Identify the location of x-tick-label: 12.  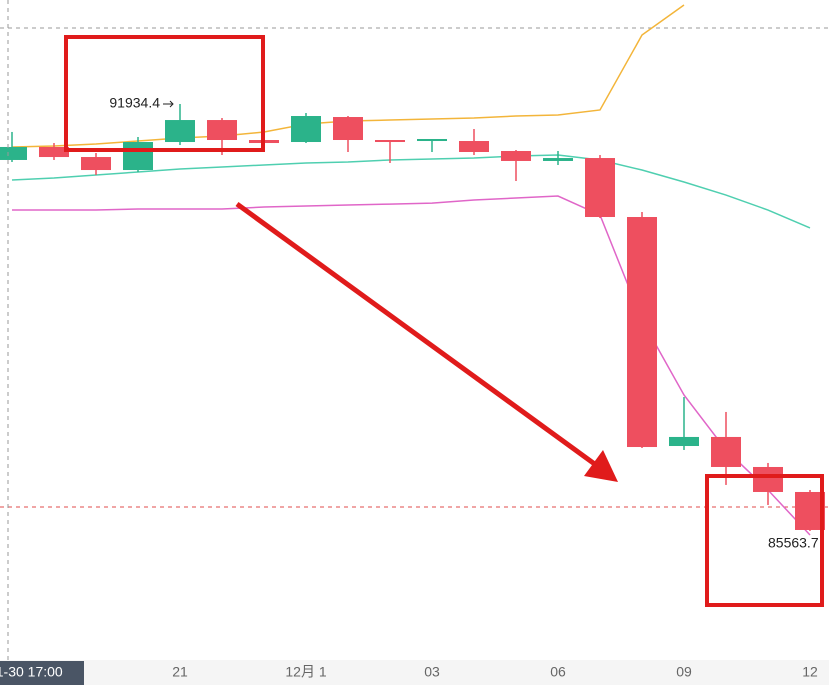
(810, 672).